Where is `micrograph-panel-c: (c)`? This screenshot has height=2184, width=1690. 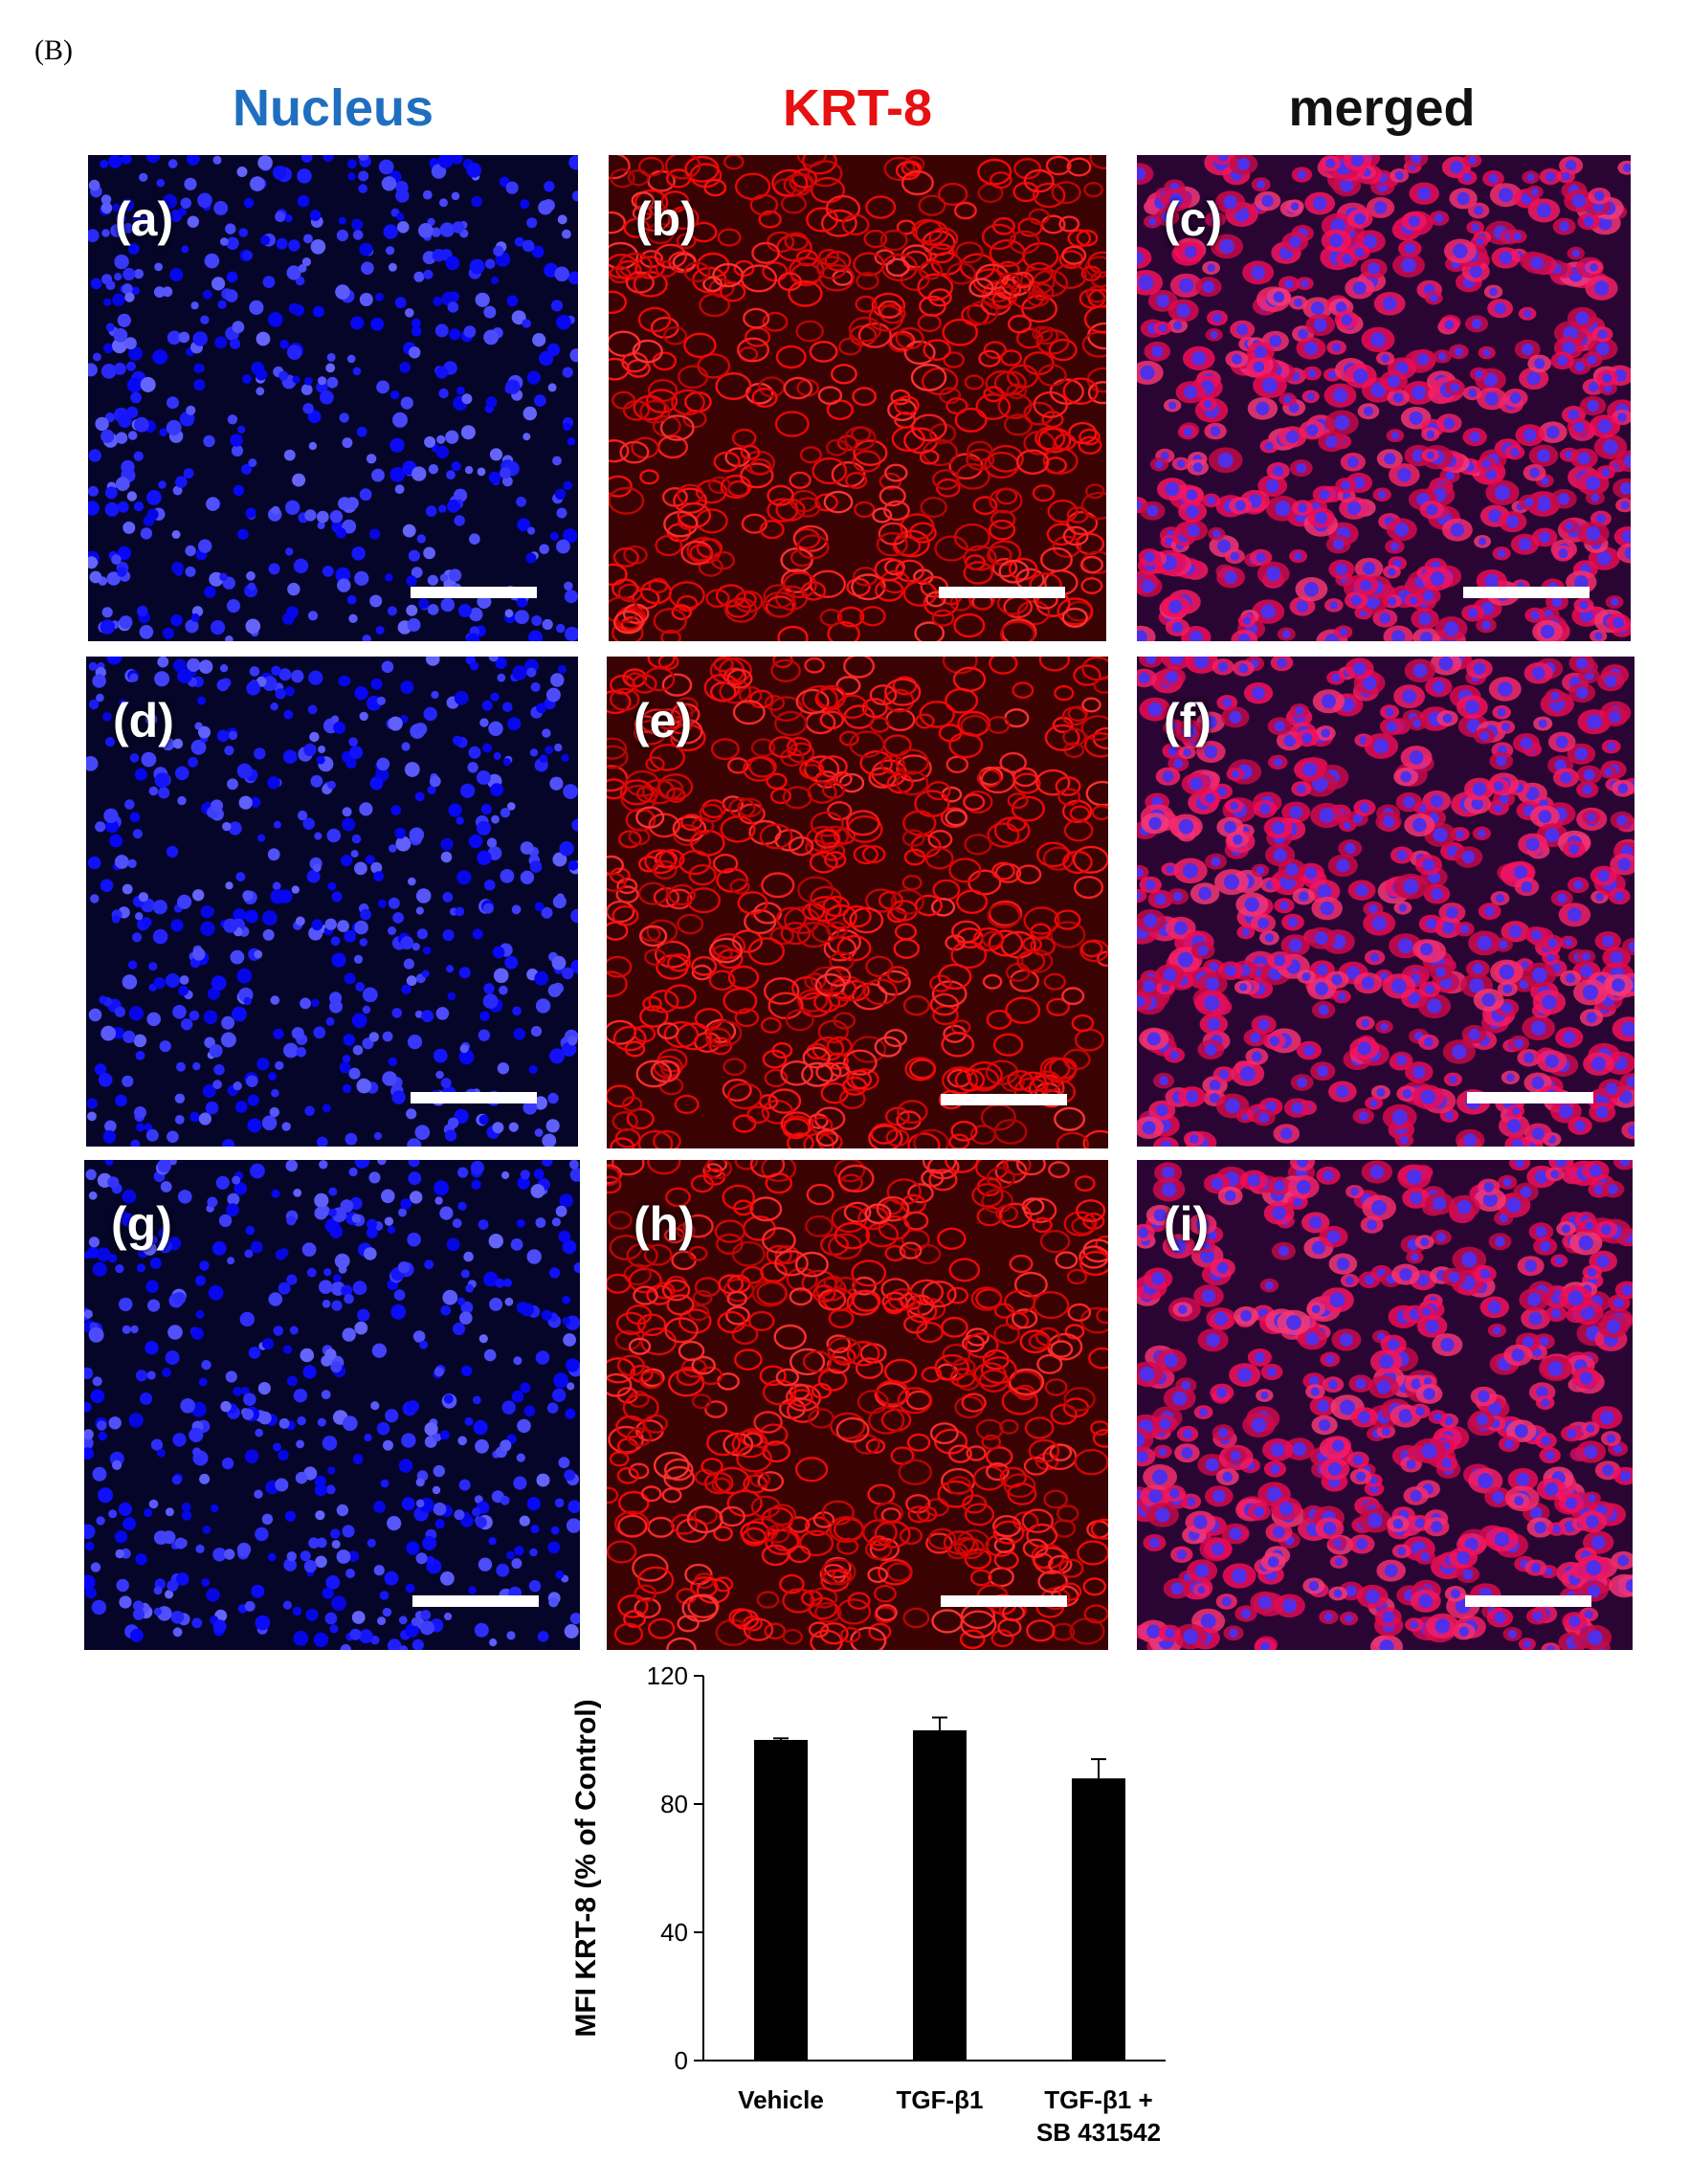 micrograph-panel-c: (c) is located at coordinates (1384, 398).